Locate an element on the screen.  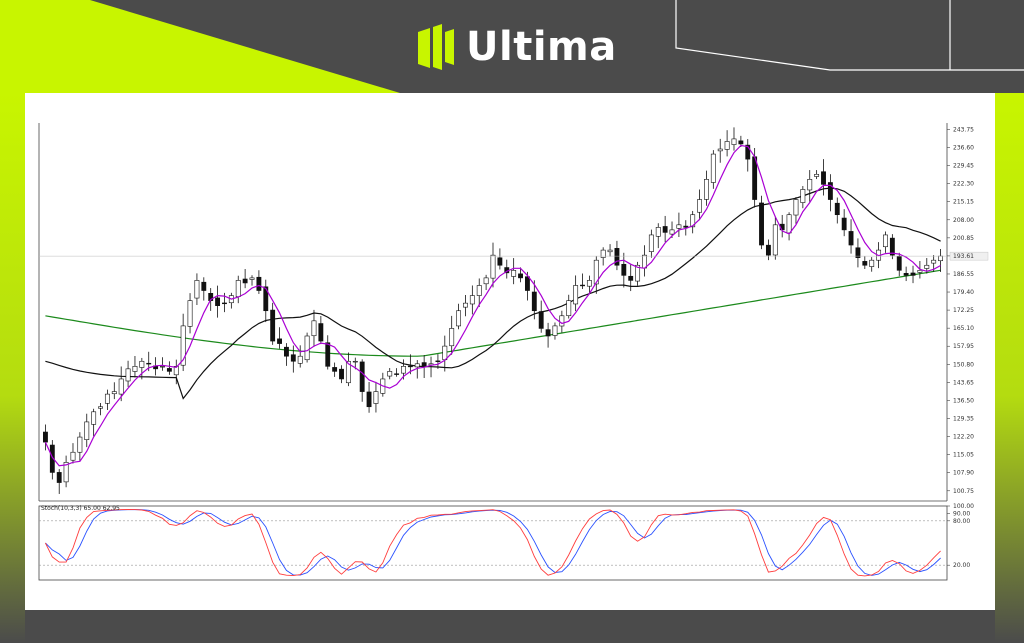
stochastic-tick-label: 20.00 is located at coordinates (961, 565).